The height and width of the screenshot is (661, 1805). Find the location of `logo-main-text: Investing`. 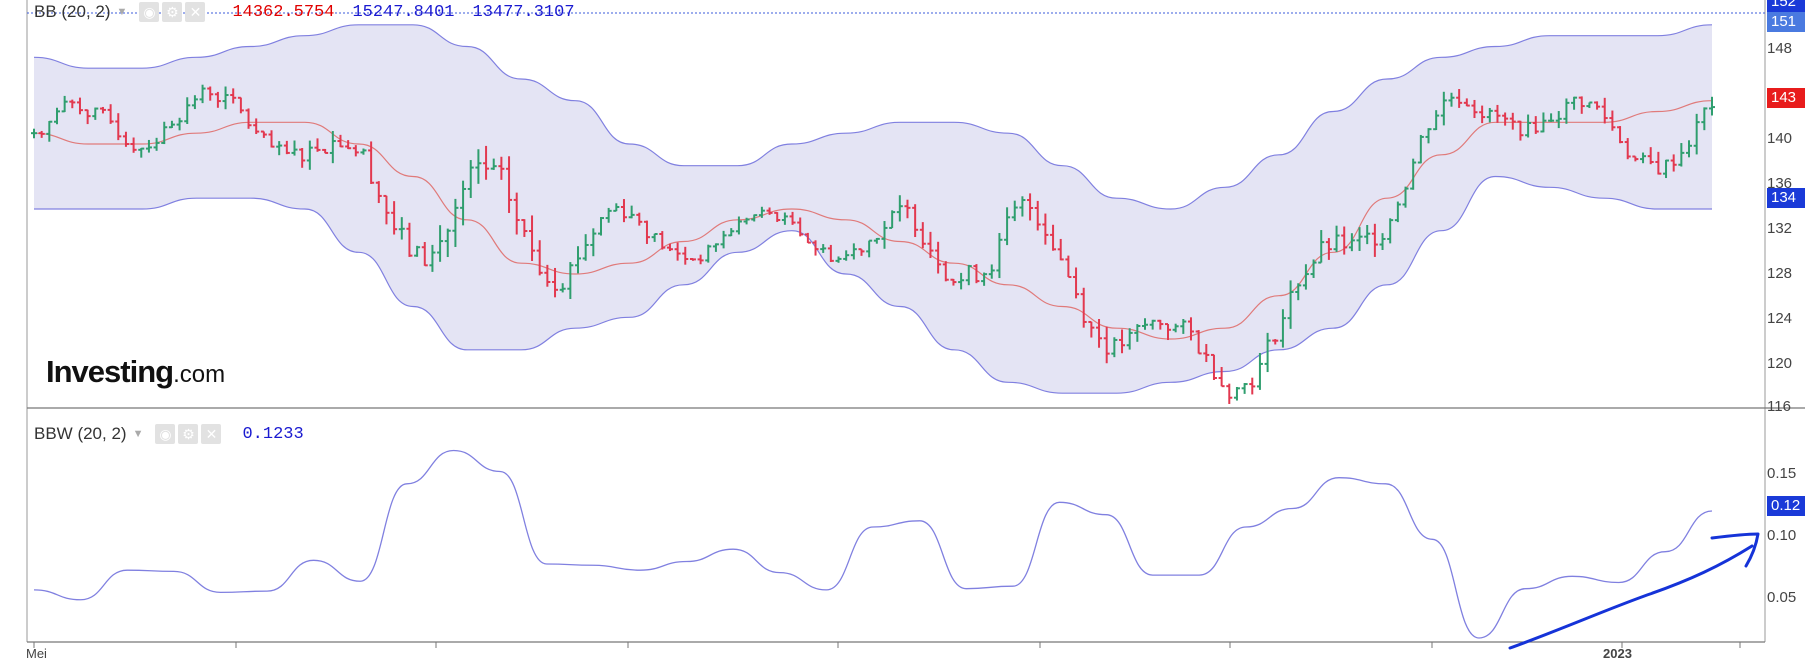

logo-main-text: Investing is located at coordinates (110, 371).